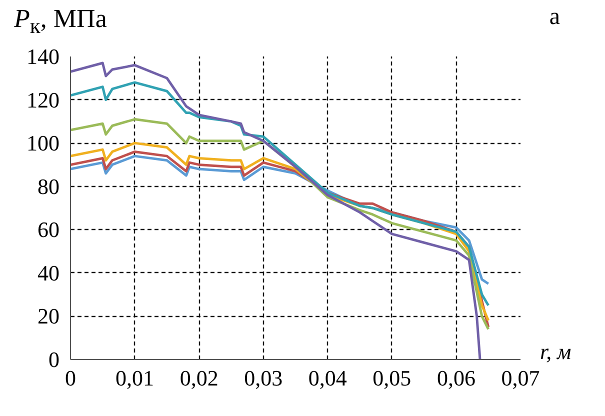 The image size is (605, 416). What do you see at coordinates (60, 21) in the screenshot?
I see `y-axis-title: P$_{к}$, МПа` at bounding box center [60, 21].